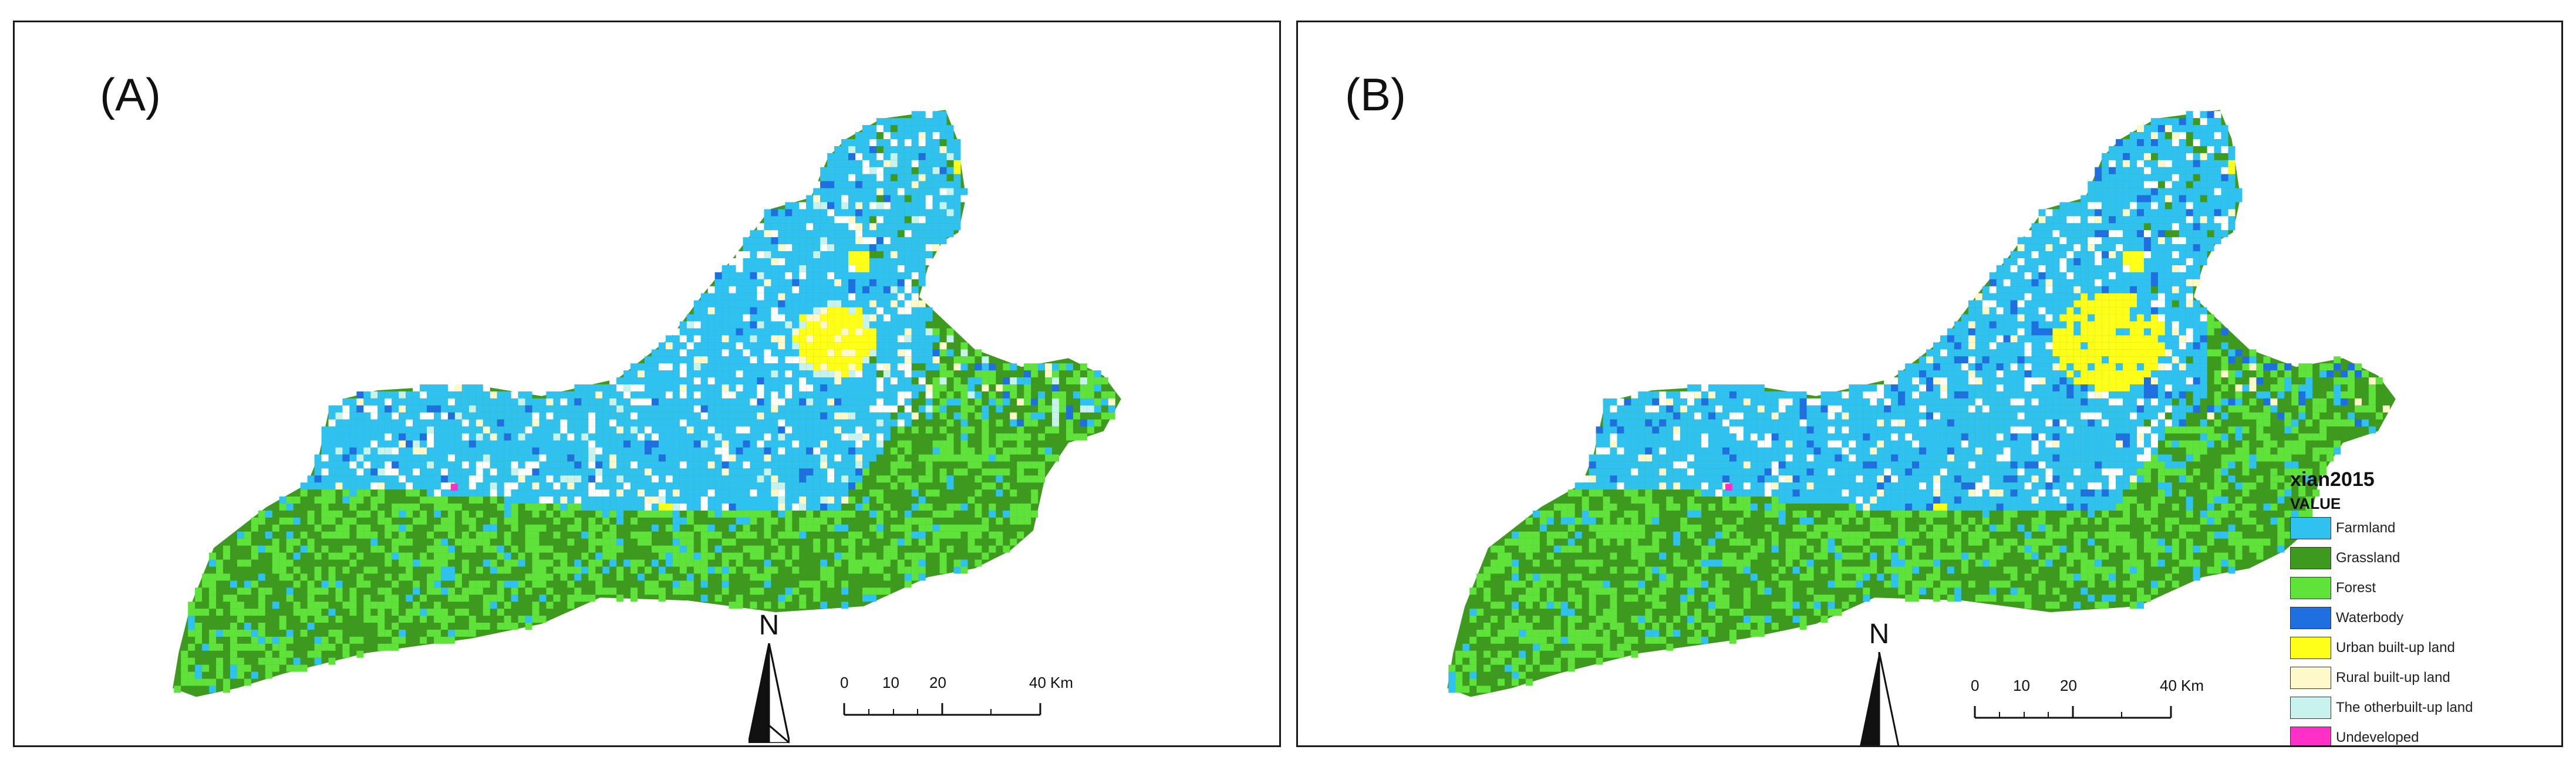 The image size is (2576, 770). I want to click on legend-label: The otherbuilt-up land, so click(2404, 707).